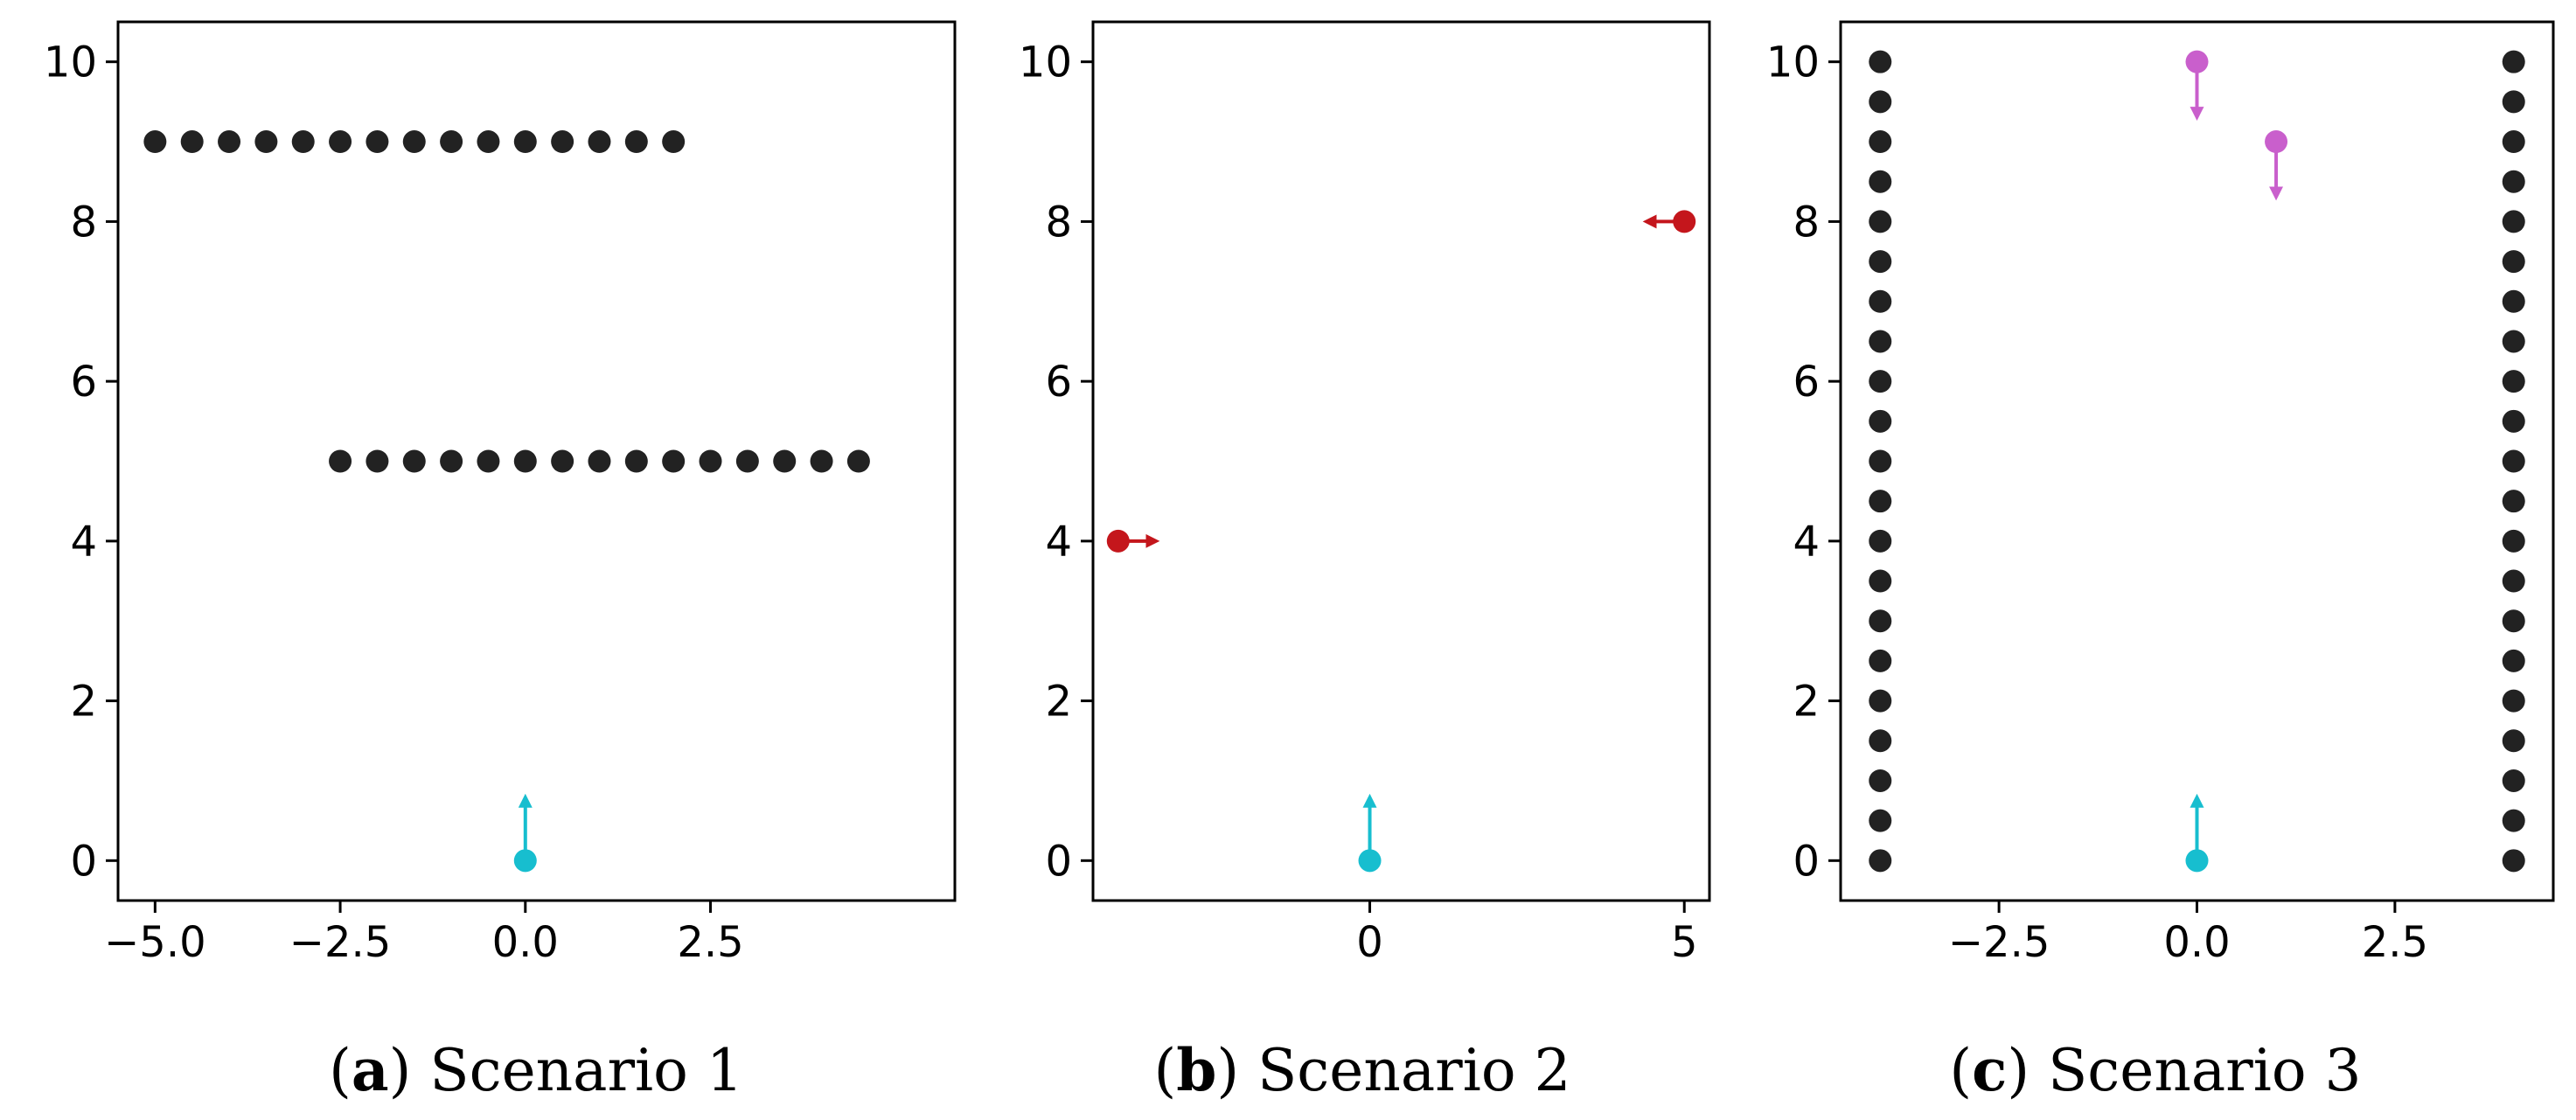  I want to click on x-tick-label: 5, so click(1684, 942).